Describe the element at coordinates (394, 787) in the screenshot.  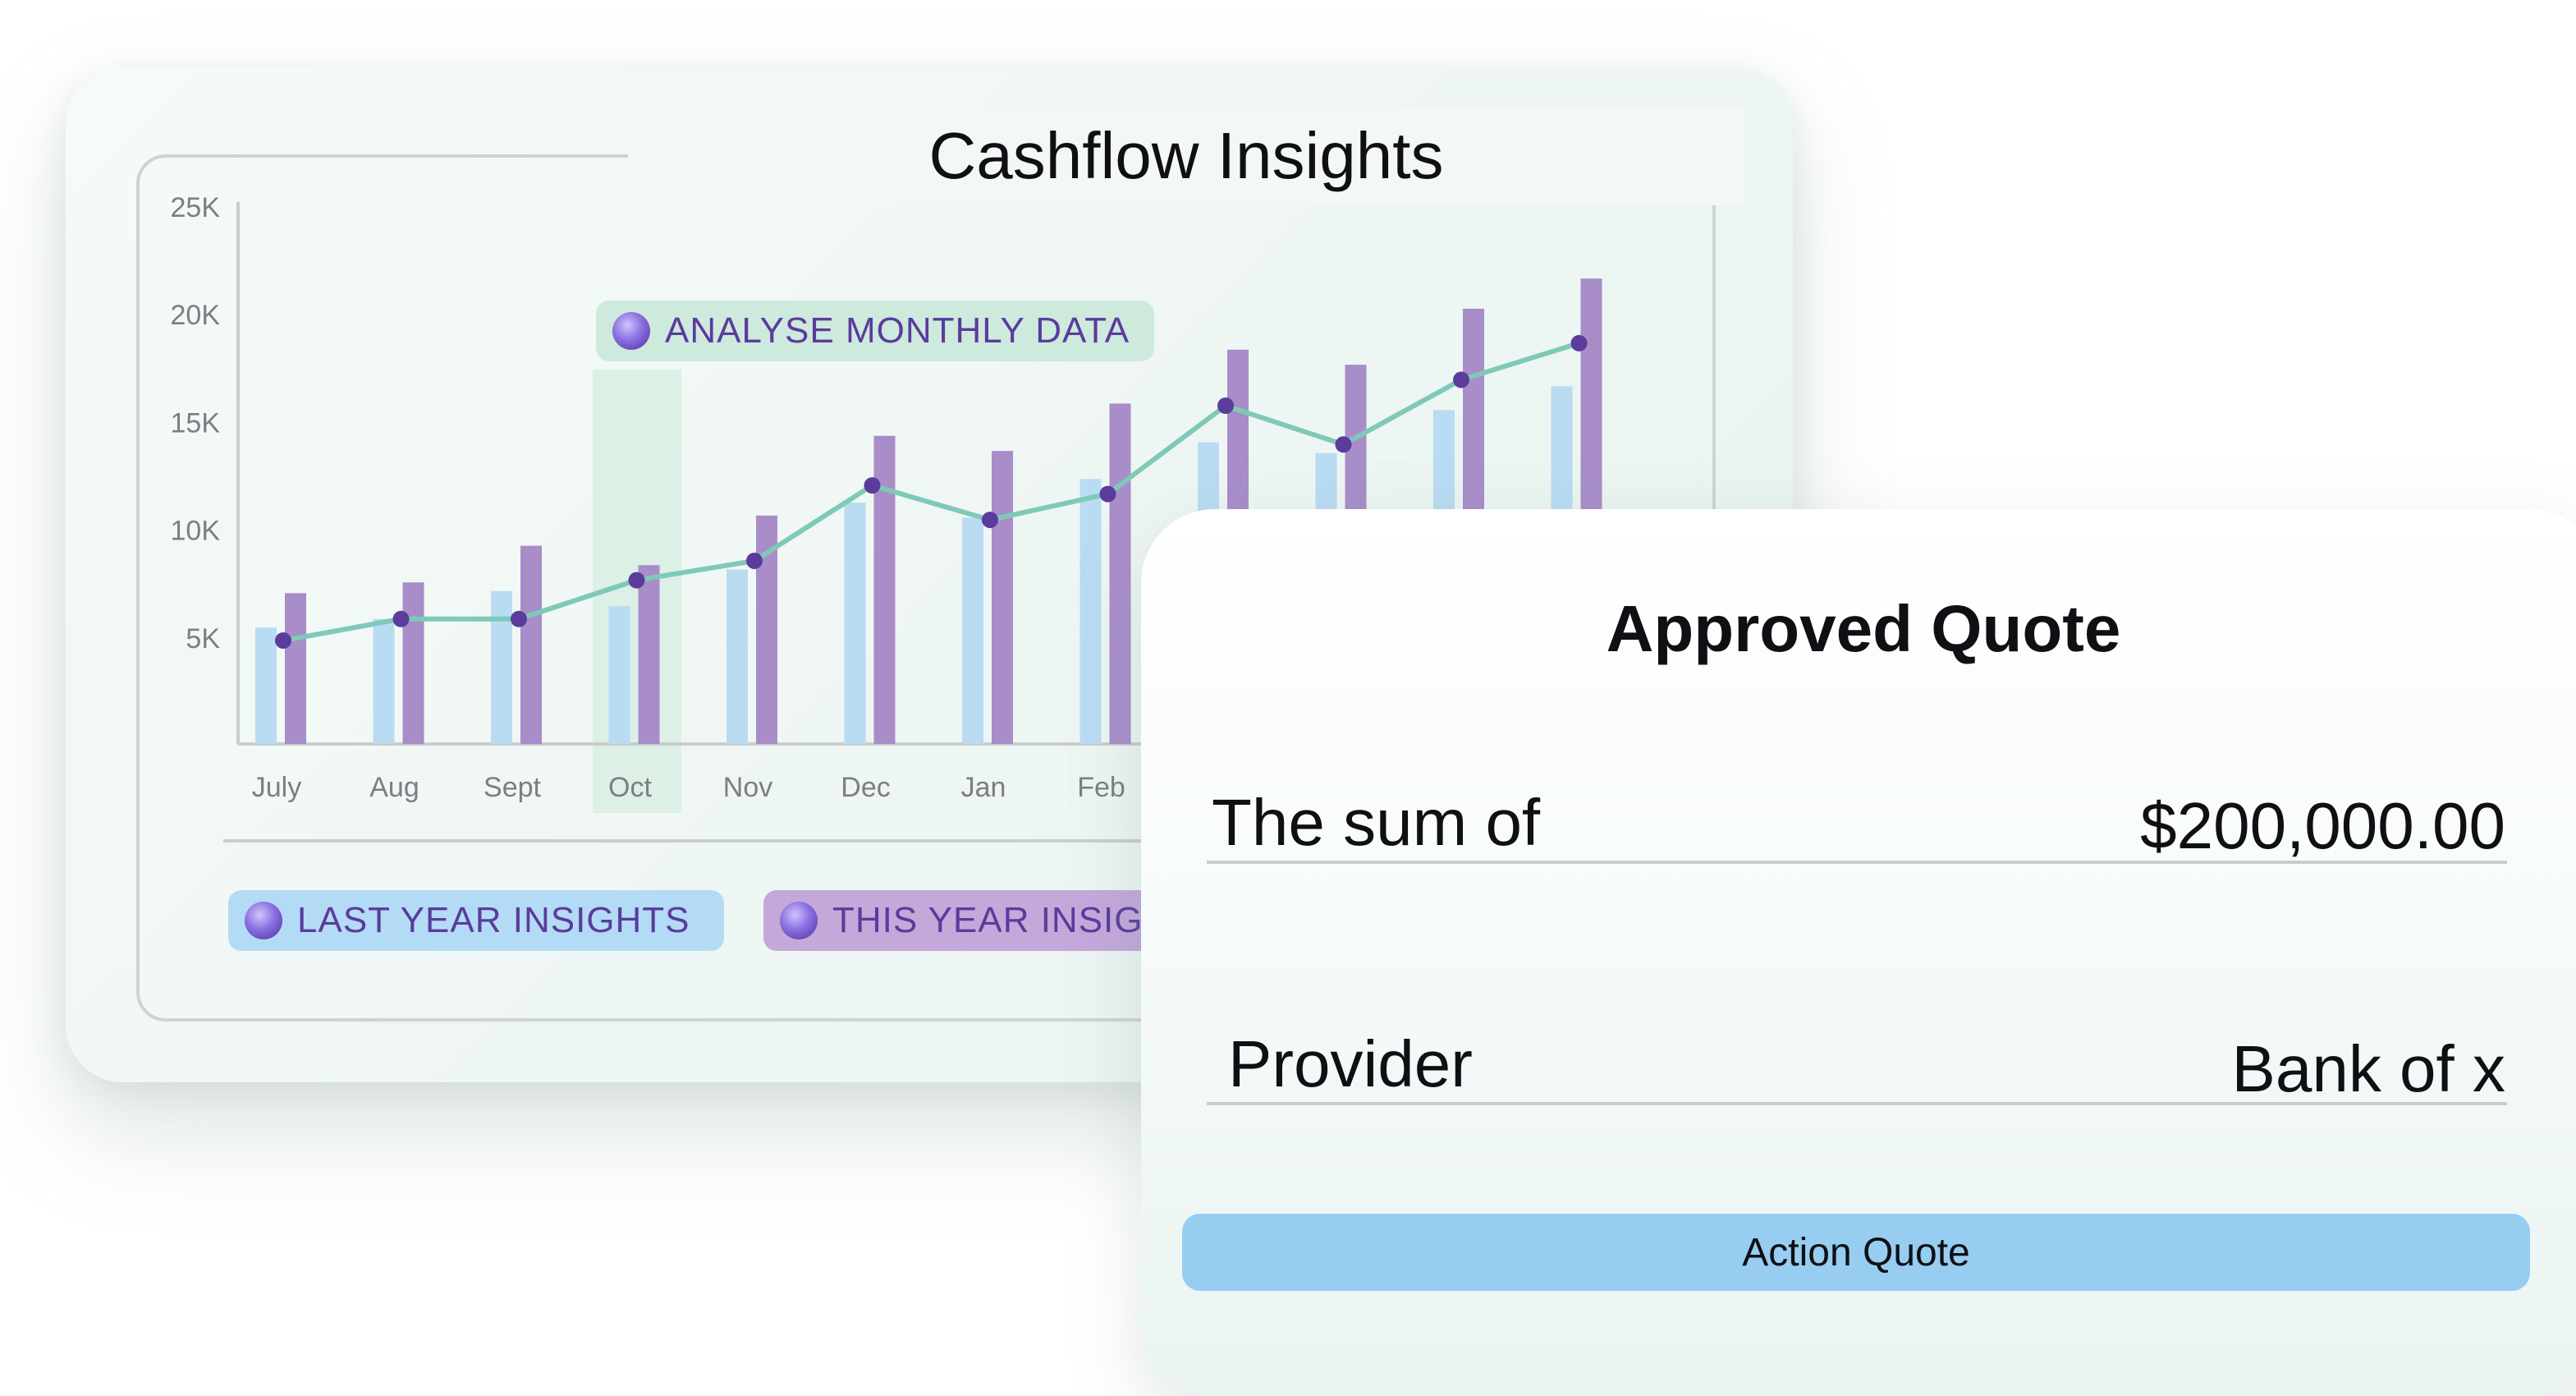
I see `x-tick-label-aug: Aug` at that location.